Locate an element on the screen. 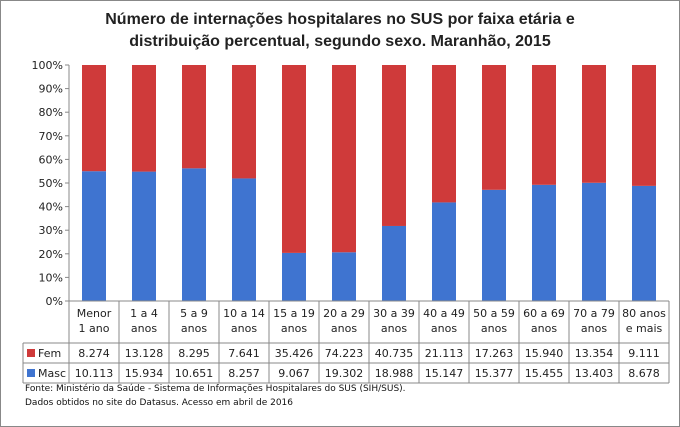  y-tick-label: 0% is located at coordinates (54, 301).